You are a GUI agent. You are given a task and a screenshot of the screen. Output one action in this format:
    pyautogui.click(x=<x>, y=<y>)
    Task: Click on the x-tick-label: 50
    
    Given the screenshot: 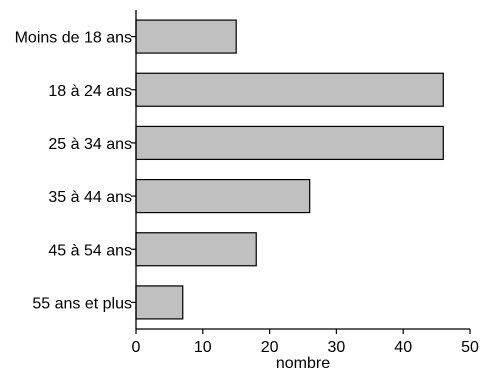 What is the action you would take?
    pyautogui.click(x=470, y=347)
    